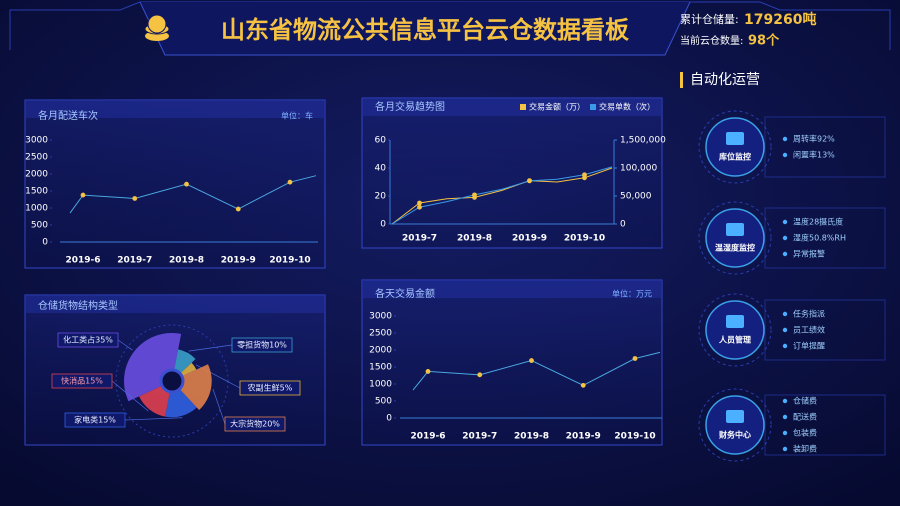  I want to click on x-tick-label: 2019-8, so click(186, 261).